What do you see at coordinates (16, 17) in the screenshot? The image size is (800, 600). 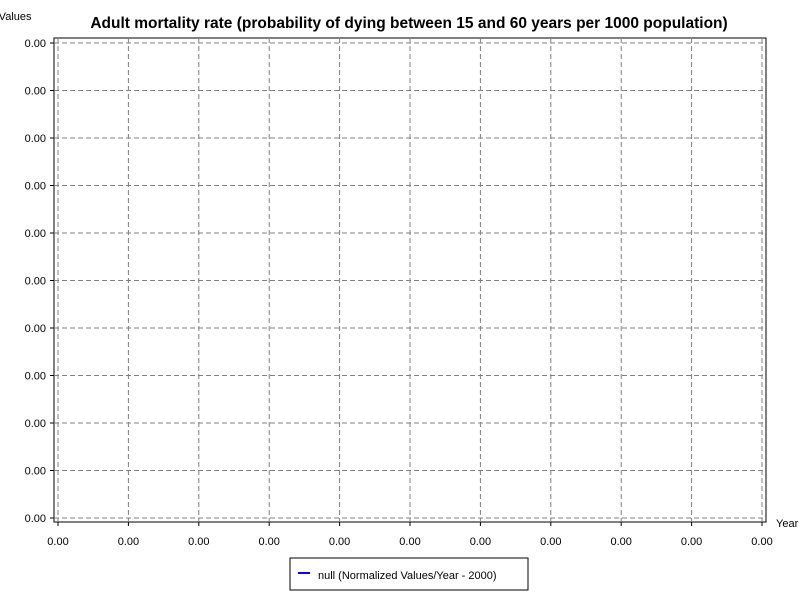 I see `y-axis-label: Normalized Values` at bounding box center [16, 17].